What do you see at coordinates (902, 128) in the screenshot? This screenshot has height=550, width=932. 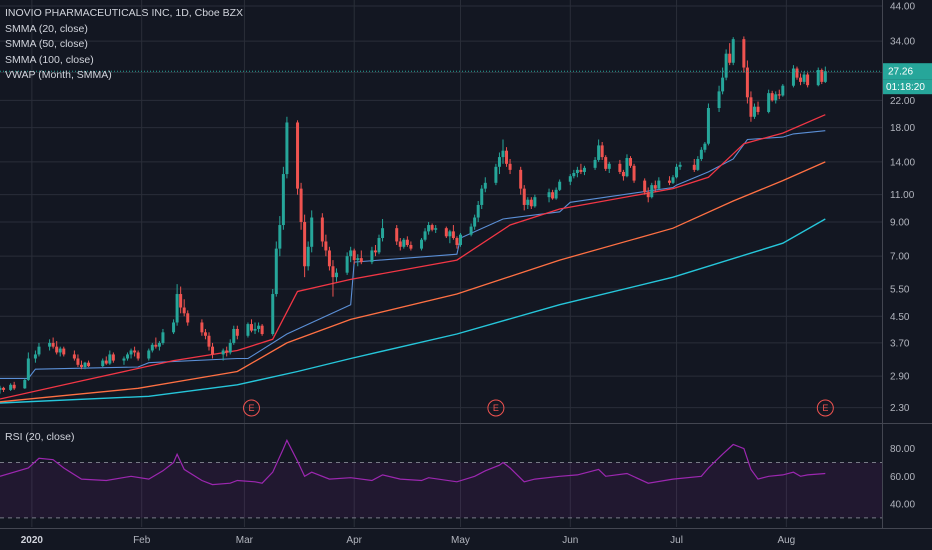 I see `price-tick-label: 18.00` at bounding box center [902, 128].